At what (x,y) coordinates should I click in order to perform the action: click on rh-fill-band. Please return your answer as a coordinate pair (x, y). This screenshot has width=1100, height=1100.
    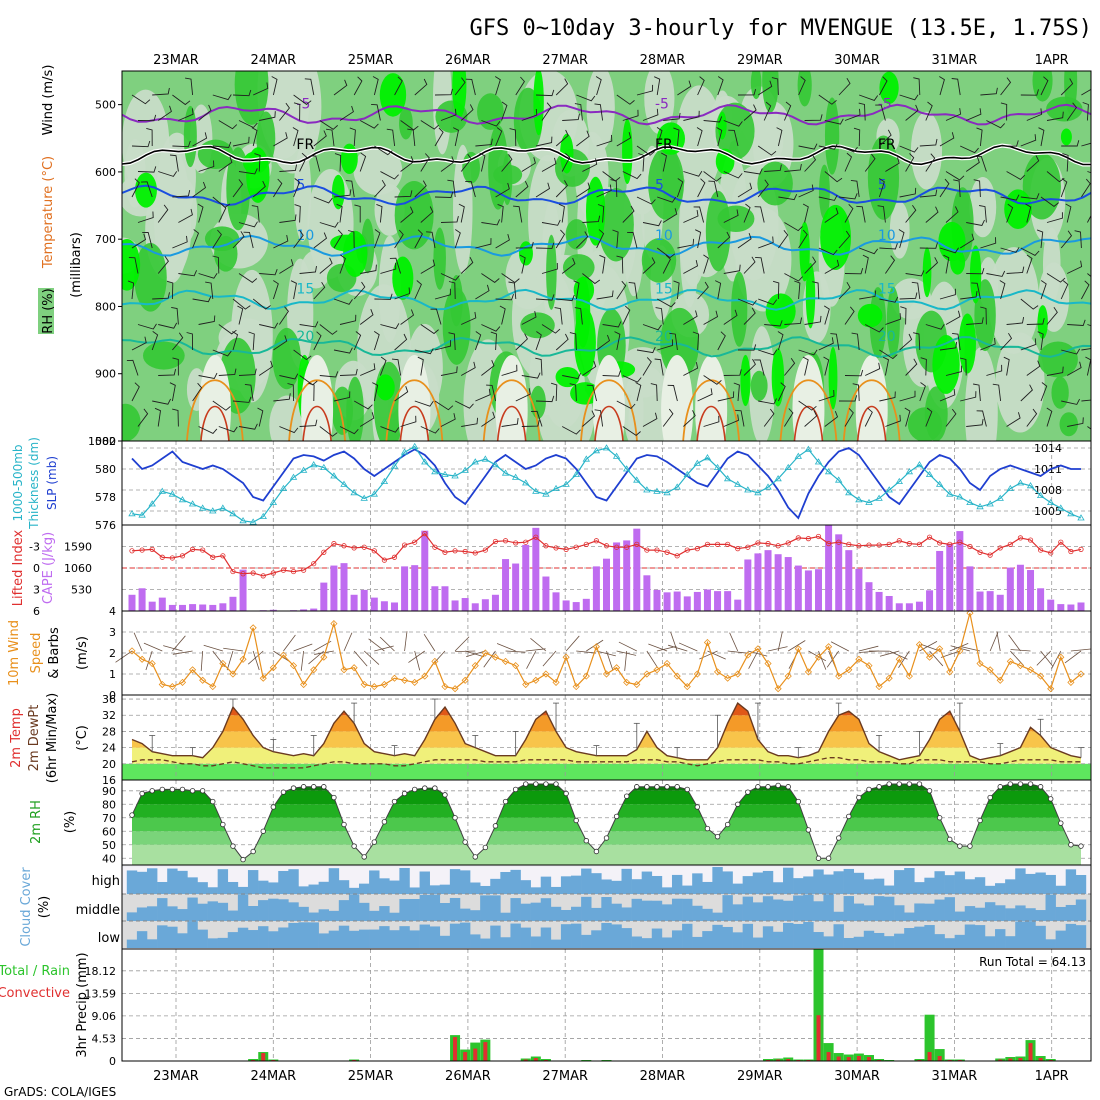
    Looking at the image, I should click on (595, 797).